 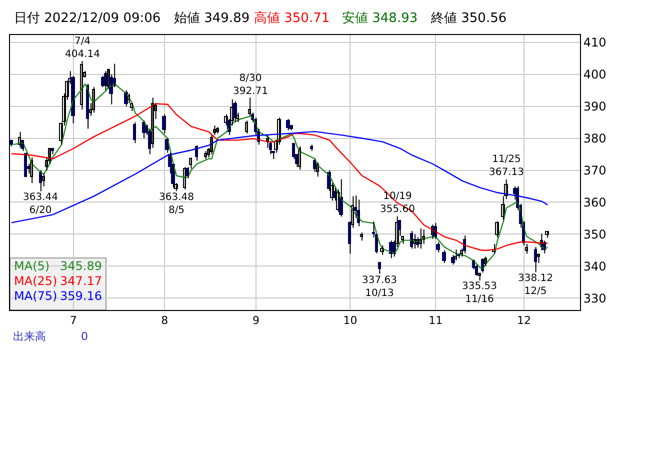 I want to click on annotation: 338.12 12/5, so click(x=535, y=285).